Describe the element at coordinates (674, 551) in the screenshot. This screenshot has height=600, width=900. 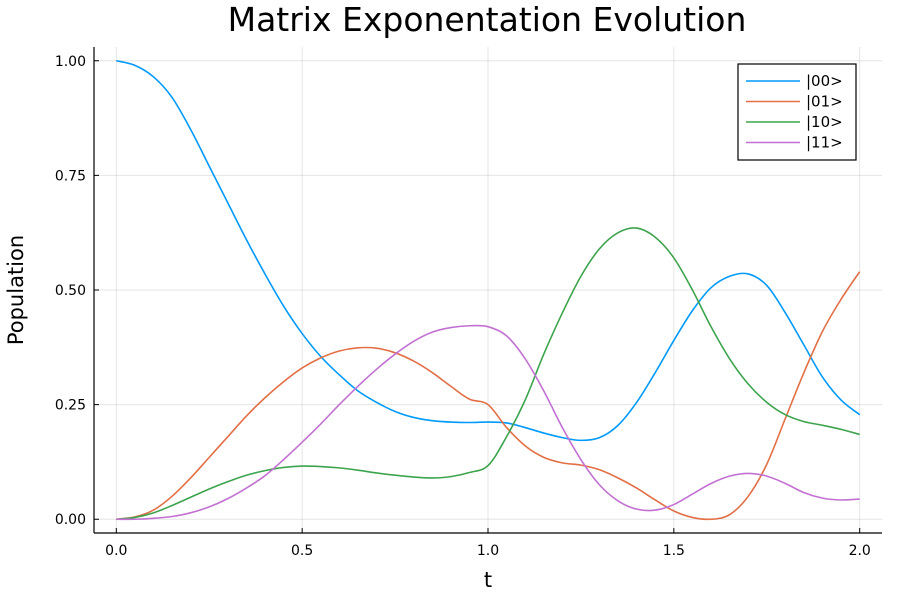
I see `x-tick-label-3: 1.5` at that location.